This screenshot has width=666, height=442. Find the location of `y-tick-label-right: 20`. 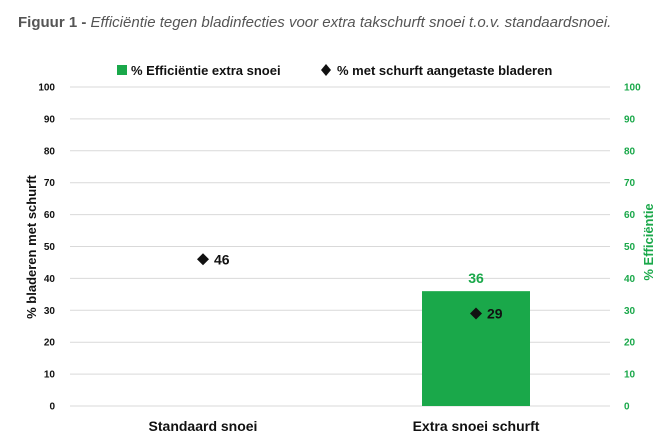

y-tick-label-right: 20 is located at coordinates (630, 343).